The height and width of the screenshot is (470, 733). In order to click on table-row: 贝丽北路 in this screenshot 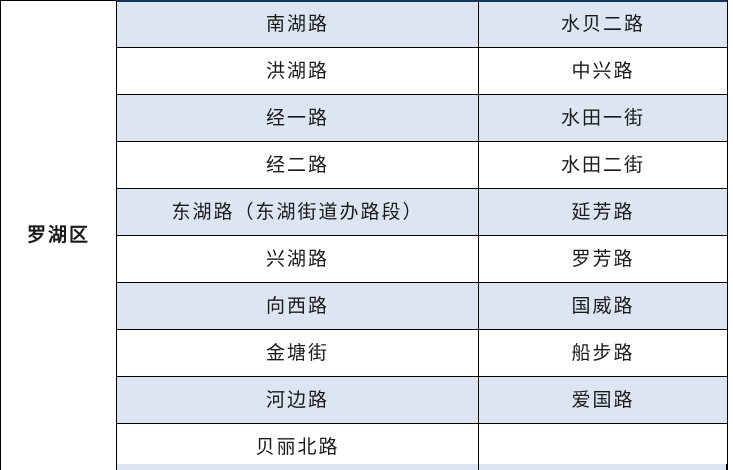, I will do `click(364, 446)`.